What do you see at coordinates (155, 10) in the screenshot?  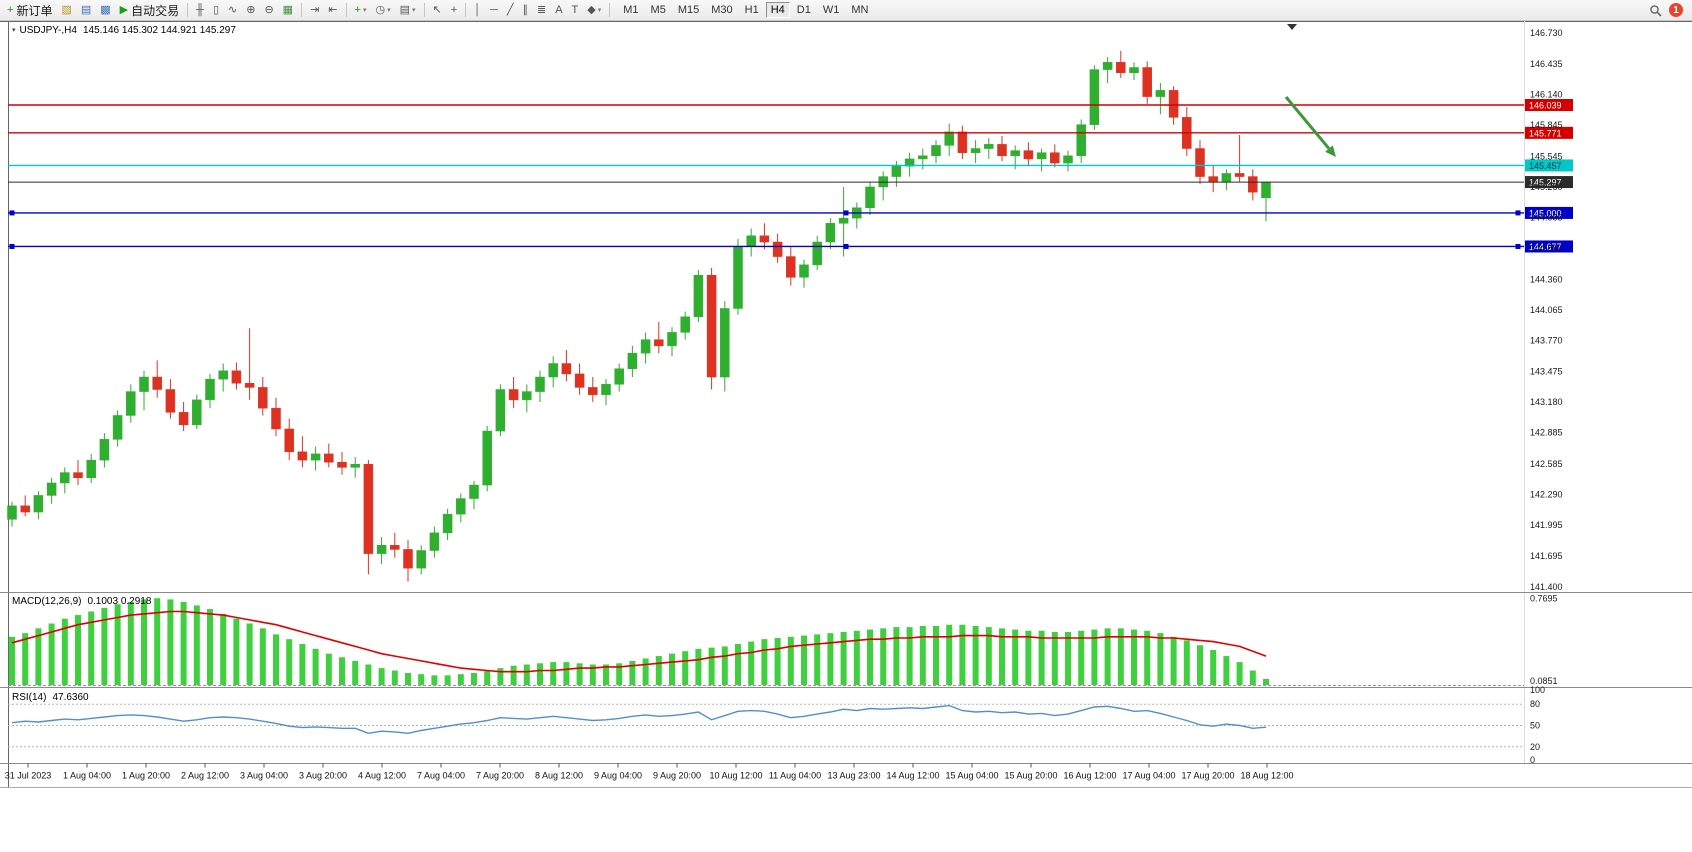 I see `autotrading-button-label: 自动交易` at bounding box center [155, 10].